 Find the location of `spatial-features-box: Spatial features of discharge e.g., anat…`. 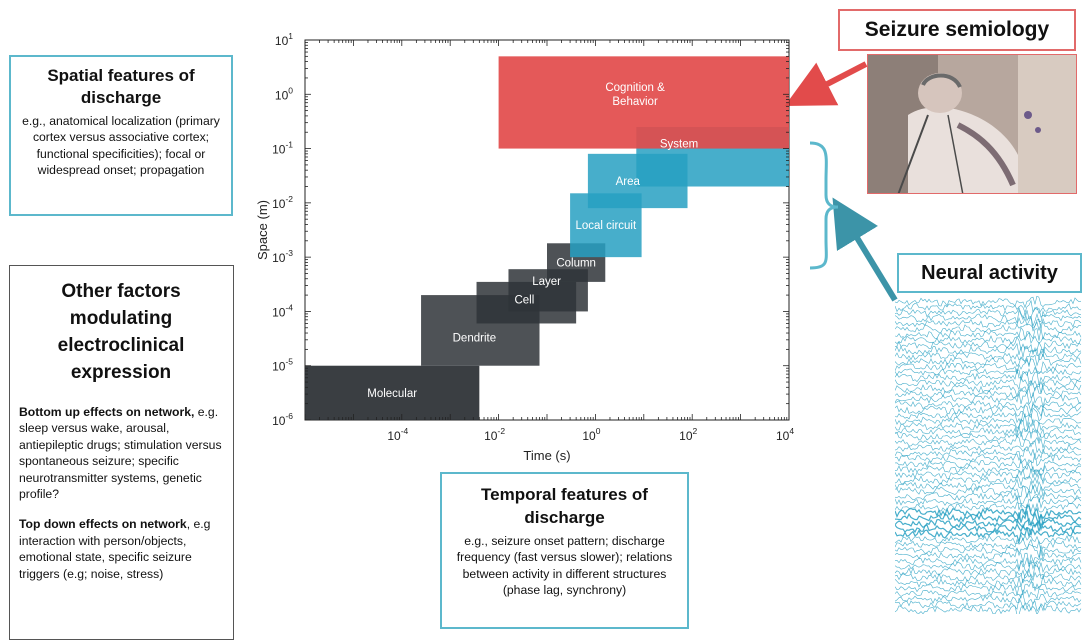

spatial-features-box: Spatial features of discharge e.g., anat… is located at coordinates (121, 135).